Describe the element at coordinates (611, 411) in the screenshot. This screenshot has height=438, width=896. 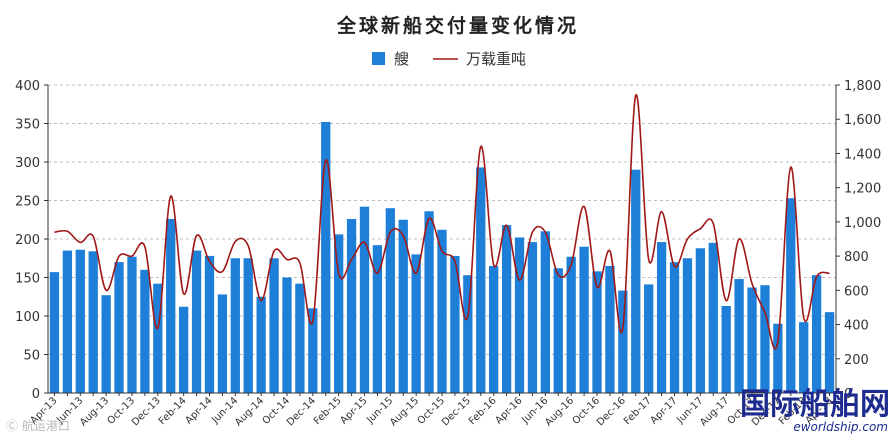
I see `x-tick-label: Dec-16` at that location.